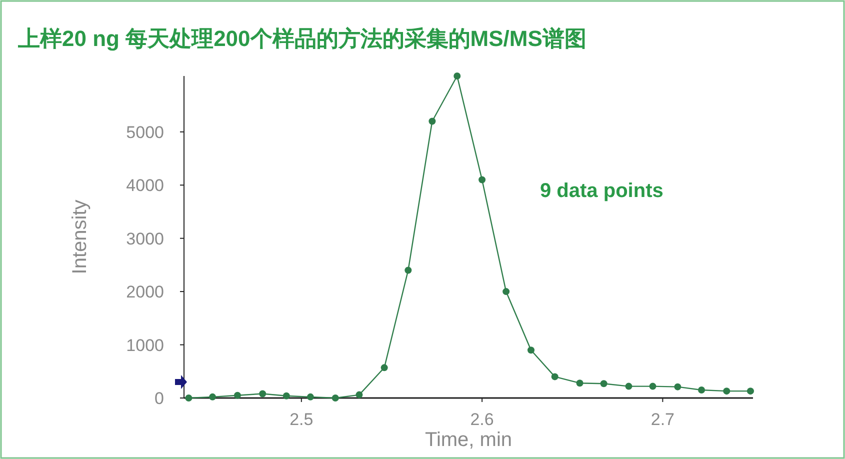 The height and width of the screenshot is (459, 845). Describe the element at coordinates (159, 398) in the screenshot. I see `y-tick-label: 0` at that location.